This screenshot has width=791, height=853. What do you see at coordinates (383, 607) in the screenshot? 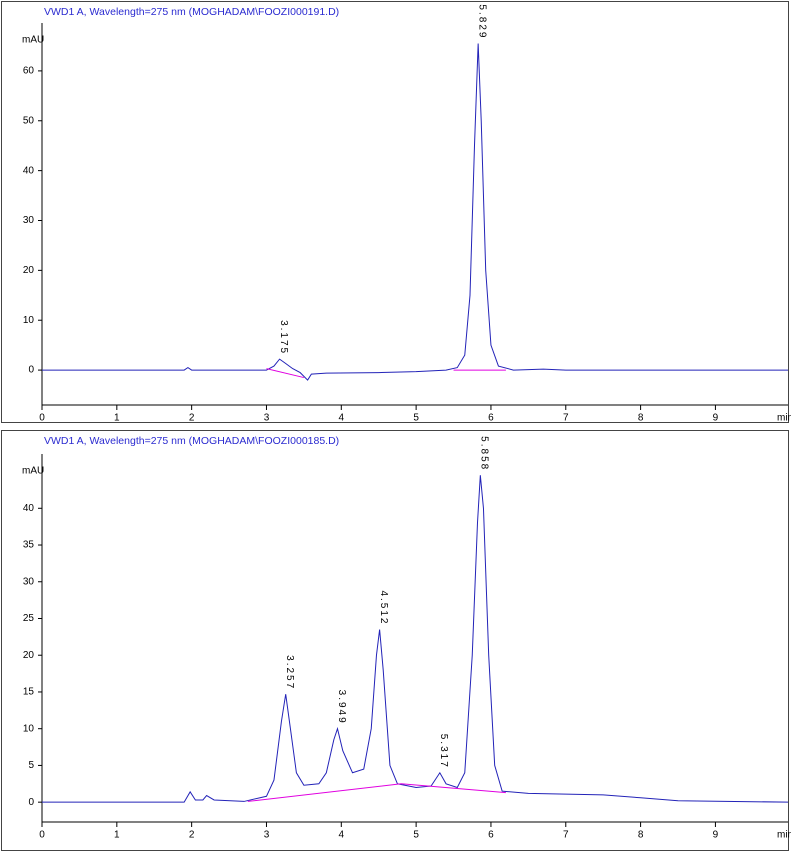
I see `peak-label: 4.512` at bounding box center [383, 607].